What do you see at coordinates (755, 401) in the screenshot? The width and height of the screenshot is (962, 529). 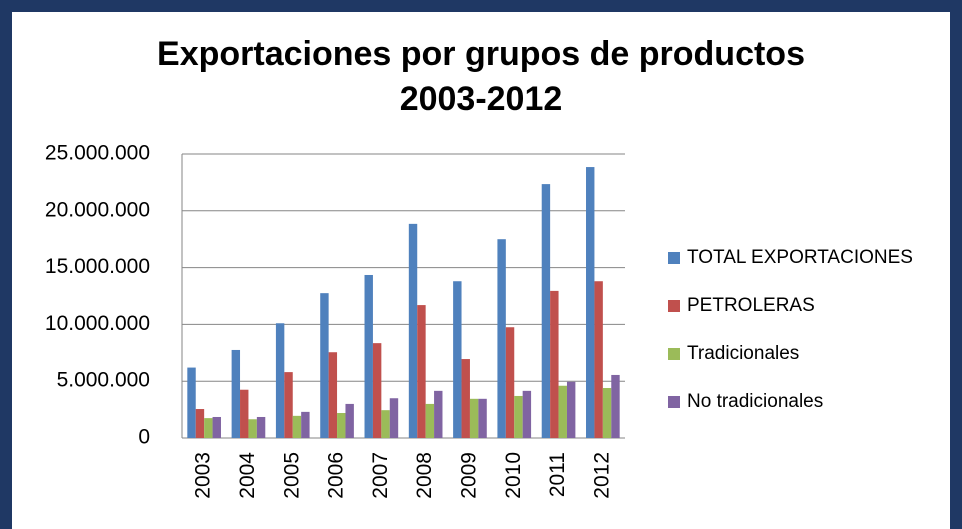 I see `legend-label: No tradicionales` at bounding box center [755, 401].